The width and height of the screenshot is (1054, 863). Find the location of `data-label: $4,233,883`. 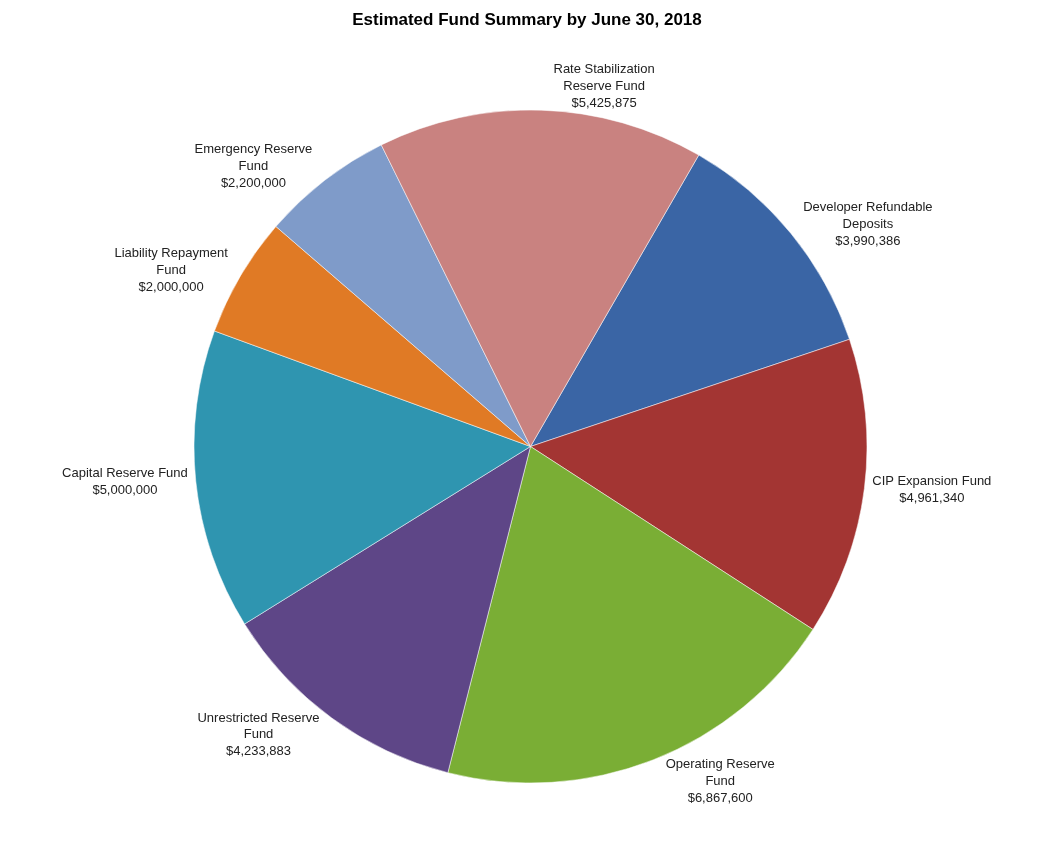

data-label: $4,233,883 is located at coordinates (258, 751).